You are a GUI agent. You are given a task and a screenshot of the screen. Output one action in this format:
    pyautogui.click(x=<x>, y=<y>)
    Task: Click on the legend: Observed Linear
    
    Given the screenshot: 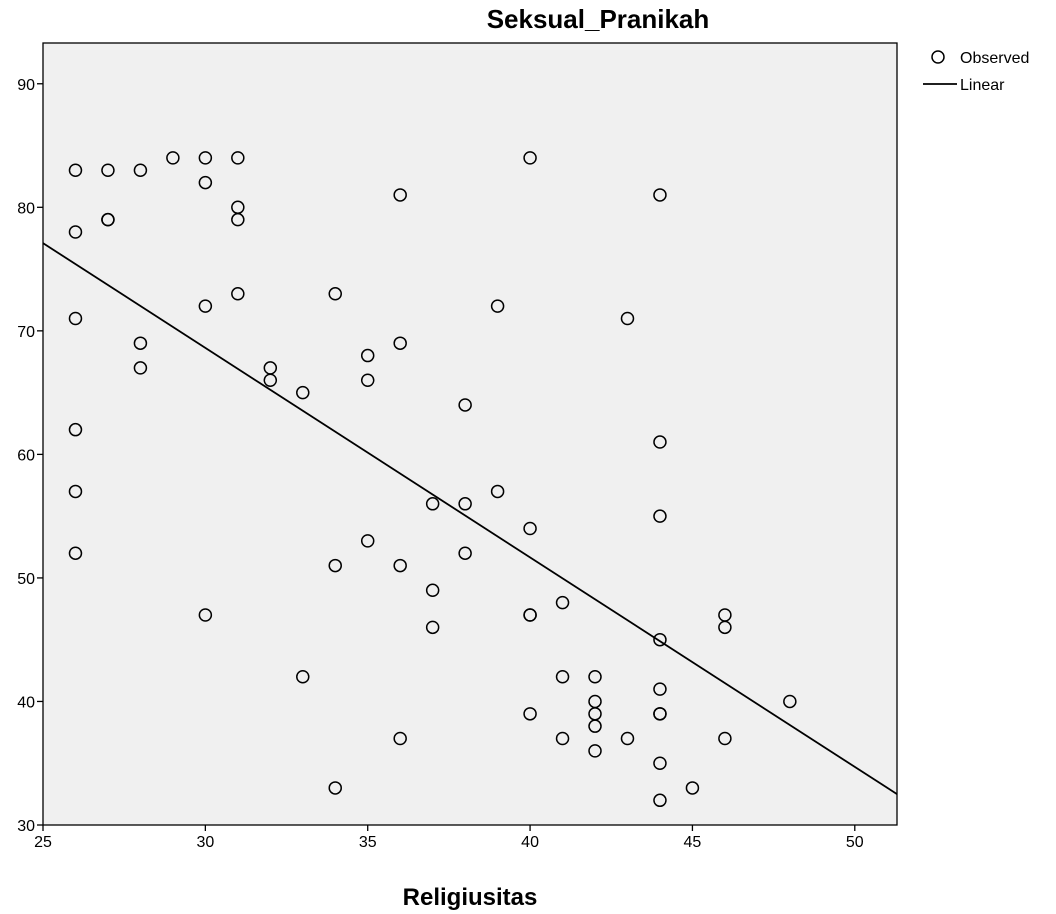 What is the action you would take?
    pyautogui.click(x=976, y=72)
    